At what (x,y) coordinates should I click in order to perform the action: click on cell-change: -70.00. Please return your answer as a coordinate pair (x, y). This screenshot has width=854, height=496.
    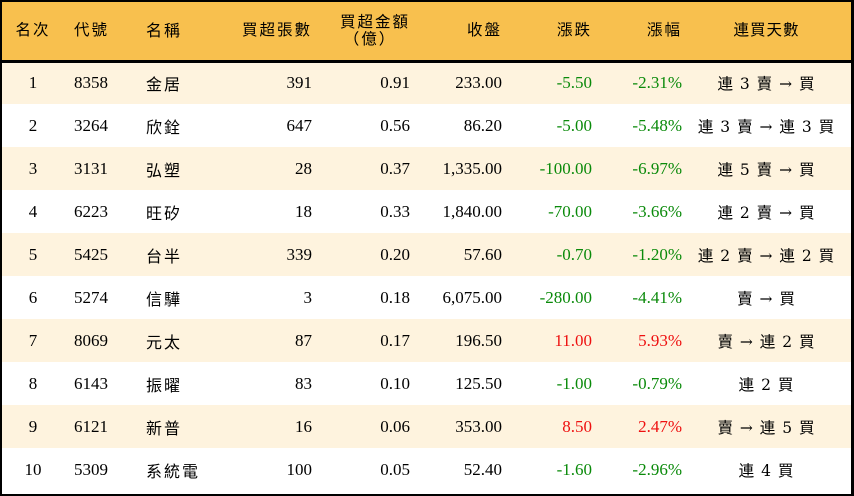
    Looking at the image, I should click on (570, 211).